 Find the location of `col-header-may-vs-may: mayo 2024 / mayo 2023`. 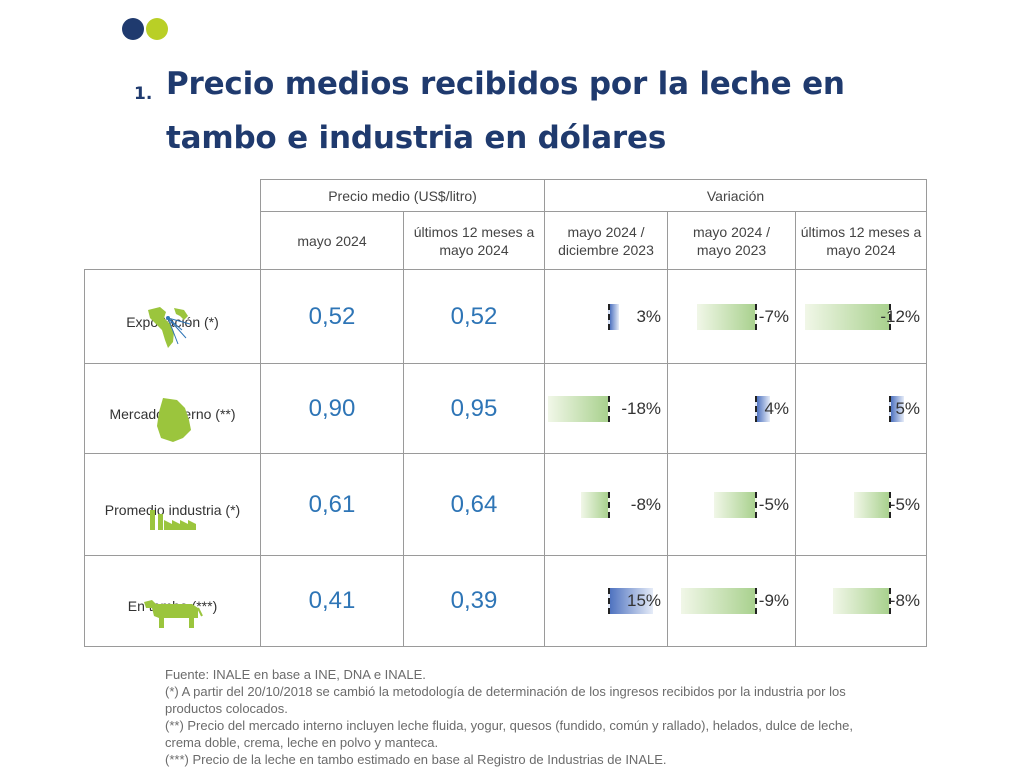

col-header-may-vs-may: mayo 2024 / mayo 2023 is located at coordinates (732, 240).